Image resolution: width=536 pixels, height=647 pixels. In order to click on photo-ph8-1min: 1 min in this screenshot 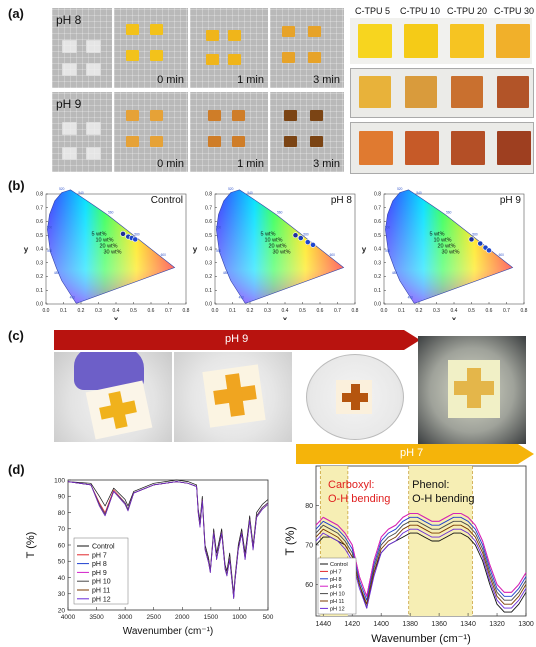, I will do `click(229, 48)`.